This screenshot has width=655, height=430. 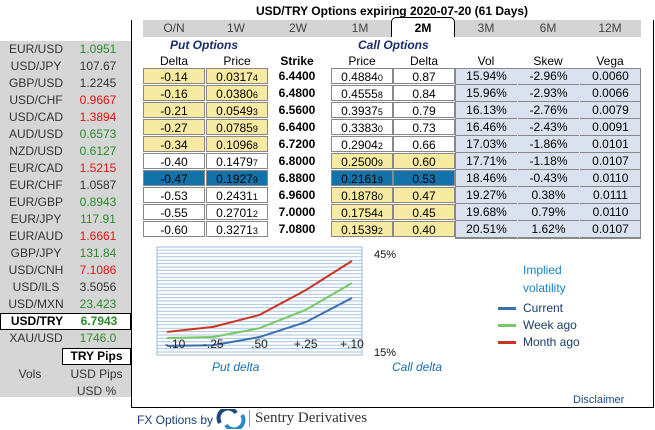 What do you see at coordinates (65, 202) in the screenshot?
I see `pair-row-eur-gbp: EUR/GBP 0.8943` at bounding box center [65, 202].